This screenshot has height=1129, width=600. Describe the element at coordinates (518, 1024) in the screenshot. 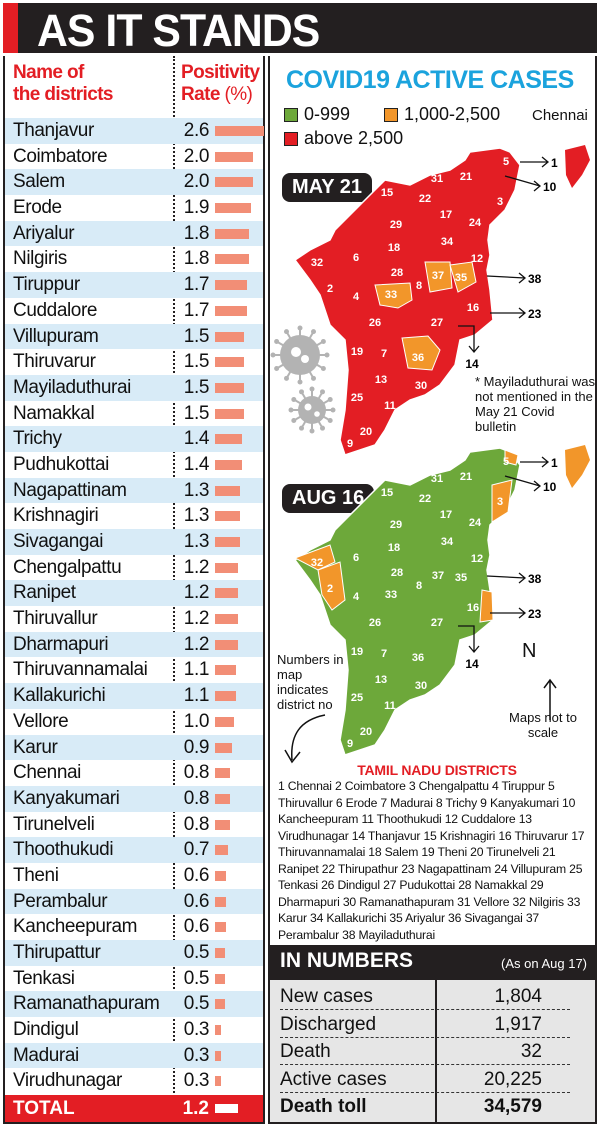

I see `numbers-value: 1,917` at that location.